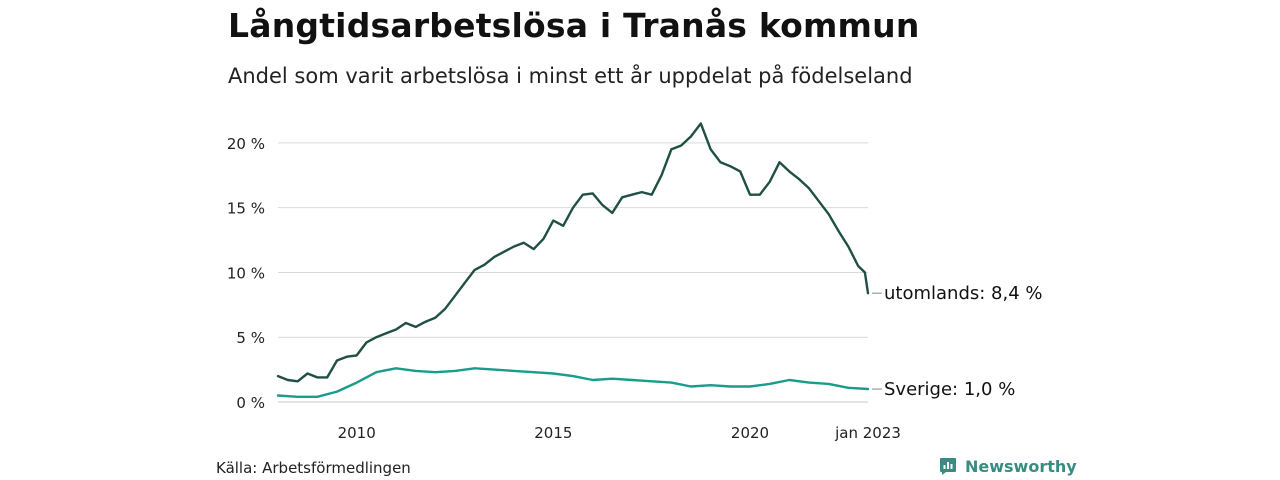 The height and width of the screenshot is (480, 1280). What do you see at coordinates (750, 433) in the screenshot?
I see `x-tick-label: 2020` at bounding box center [750, 433].